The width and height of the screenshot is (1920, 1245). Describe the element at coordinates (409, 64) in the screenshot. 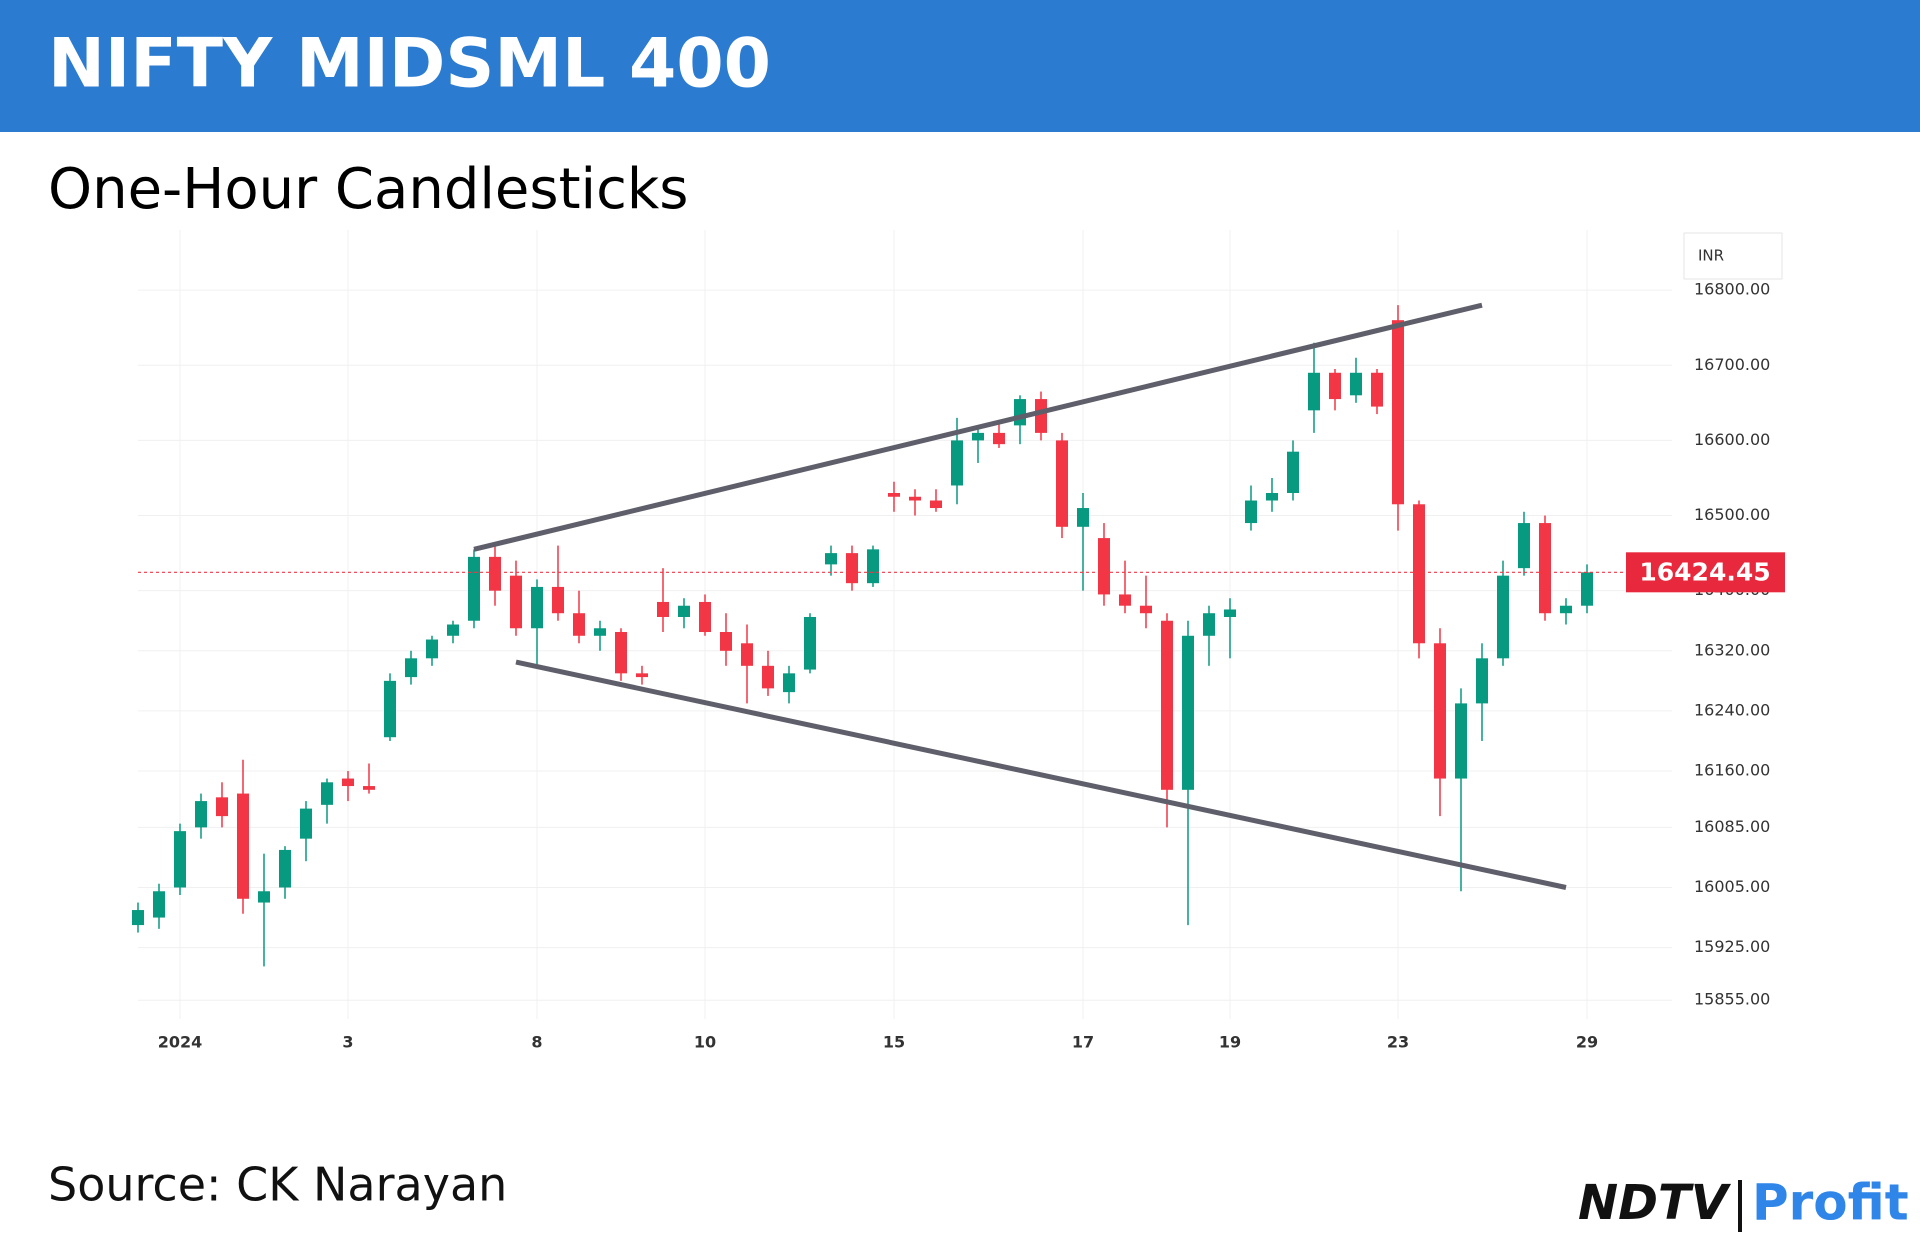

I see `chart-title: NIFTY MIDSML 400` at that location.